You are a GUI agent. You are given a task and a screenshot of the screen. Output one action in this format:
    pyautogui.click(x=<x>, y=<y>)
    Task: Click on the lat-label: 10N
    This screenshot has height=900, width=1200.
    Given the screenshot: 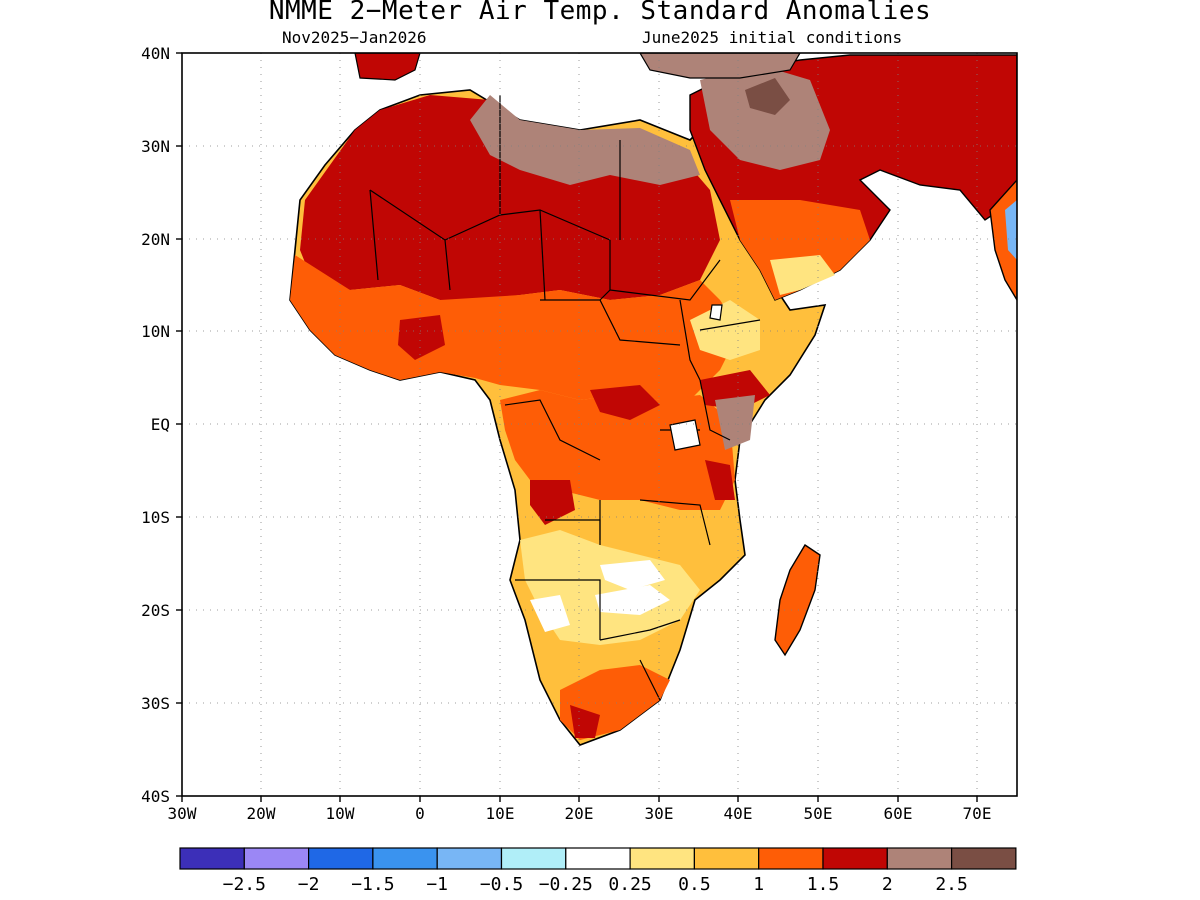 What is the action you would take?
    pyautogui.click(x=155, y=331)
    